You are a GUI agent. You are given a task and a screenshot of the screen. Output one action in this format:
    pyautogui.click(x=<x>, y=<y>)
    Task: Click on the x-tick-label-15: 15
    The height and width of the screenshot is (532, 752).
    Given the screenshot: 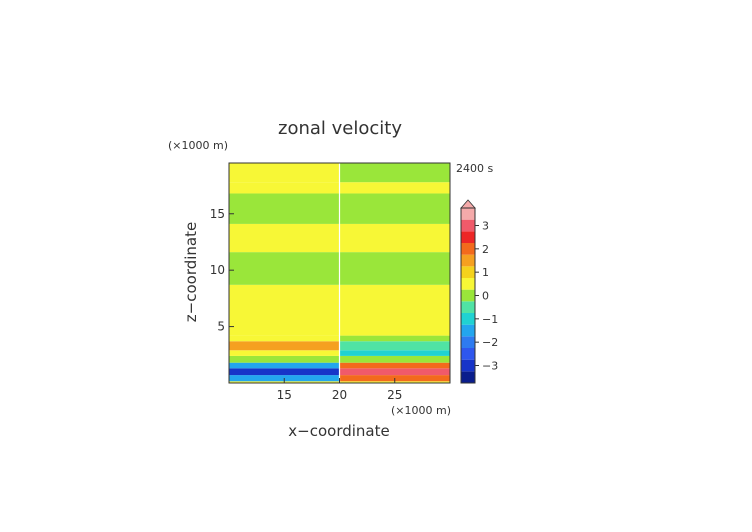 What is the action you would take?
    pyautogui.click(x=284, y=395)
    